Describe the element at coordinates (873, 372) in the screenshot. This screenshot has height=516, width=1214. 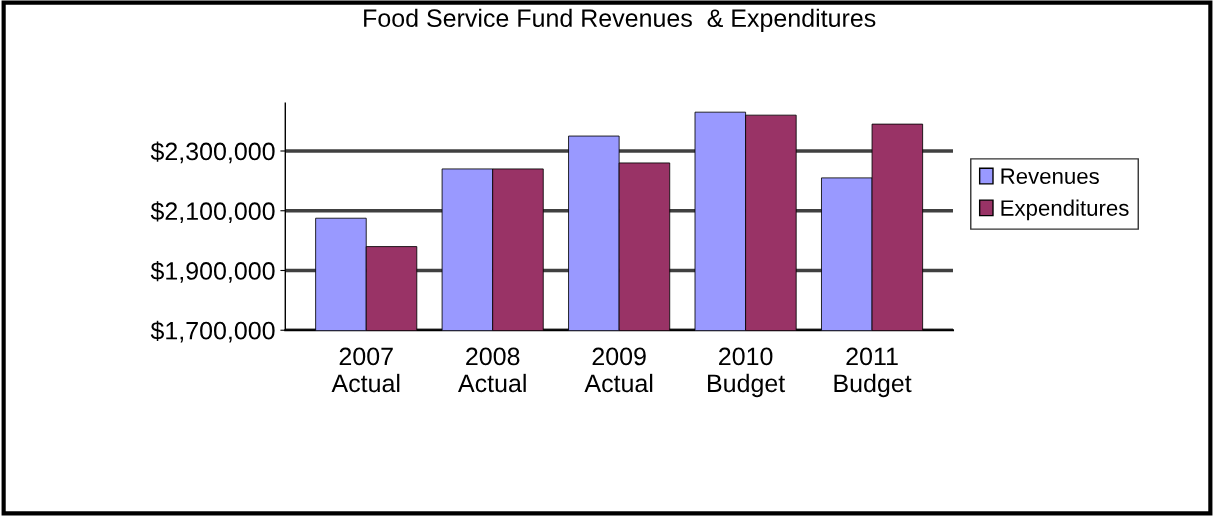
I see `x-tick-label: 2011 Budget` at that location.